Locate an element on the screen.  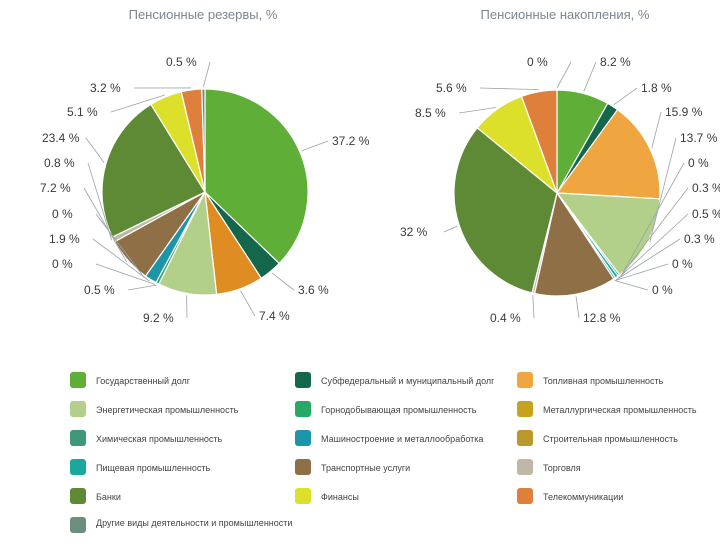
legend-item: Строительная промышленность is located at coordinates (613, 440).